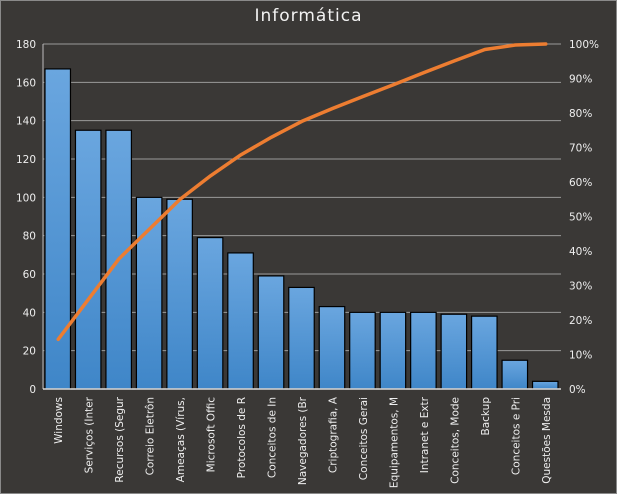  What do you see at coordinates (26, 122) in the screenshot?
I see `y-tick-label: 140` at bounding box center [26, 122].